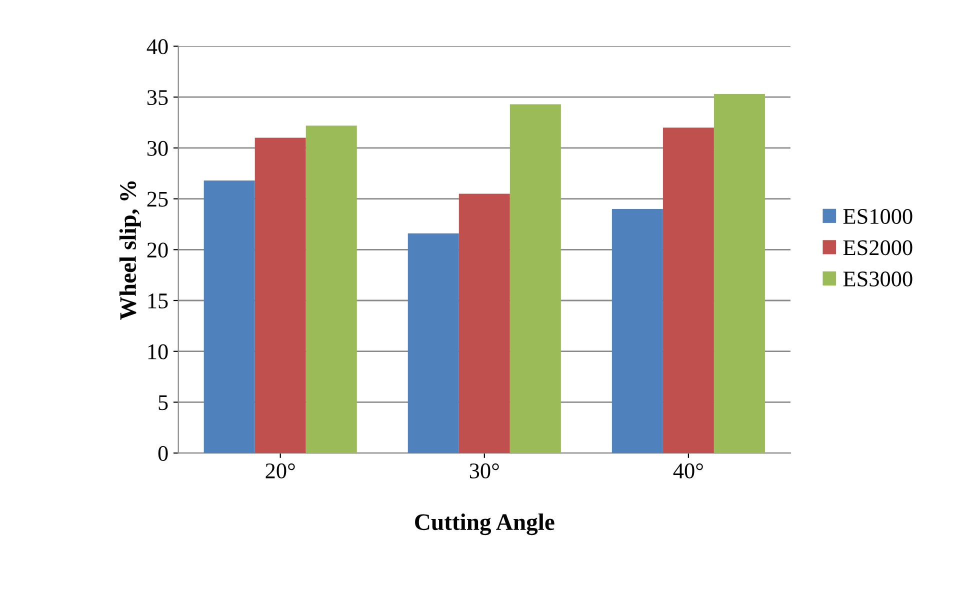 This screenshot has width=964, height=593. I want to click on legend-label: ES1000, so click(877, 216).